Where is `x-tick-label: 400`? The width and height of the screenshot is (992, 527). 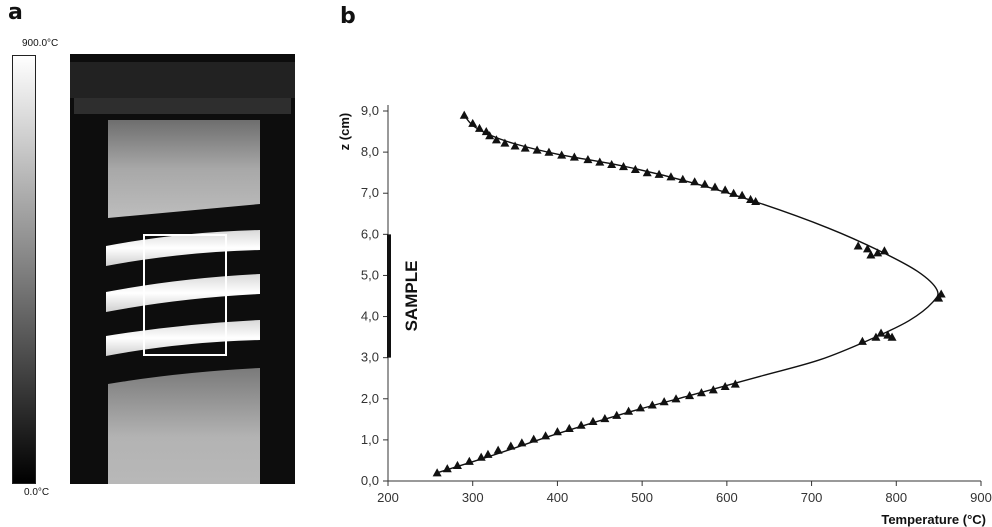
x-tick-label: 400 is located at coordinates (558, 497).